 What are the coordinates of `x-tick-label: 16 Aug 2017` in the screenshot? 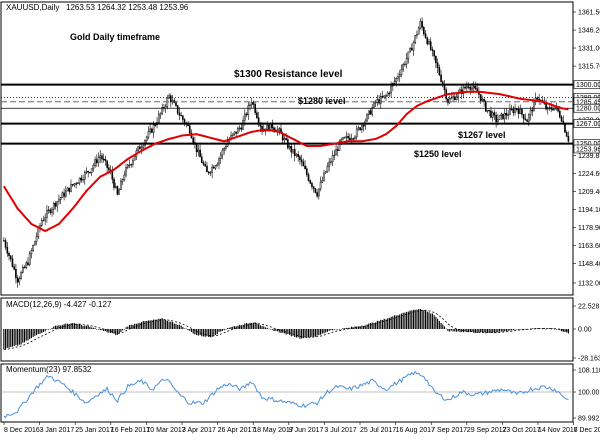 It's located at (415, 430).